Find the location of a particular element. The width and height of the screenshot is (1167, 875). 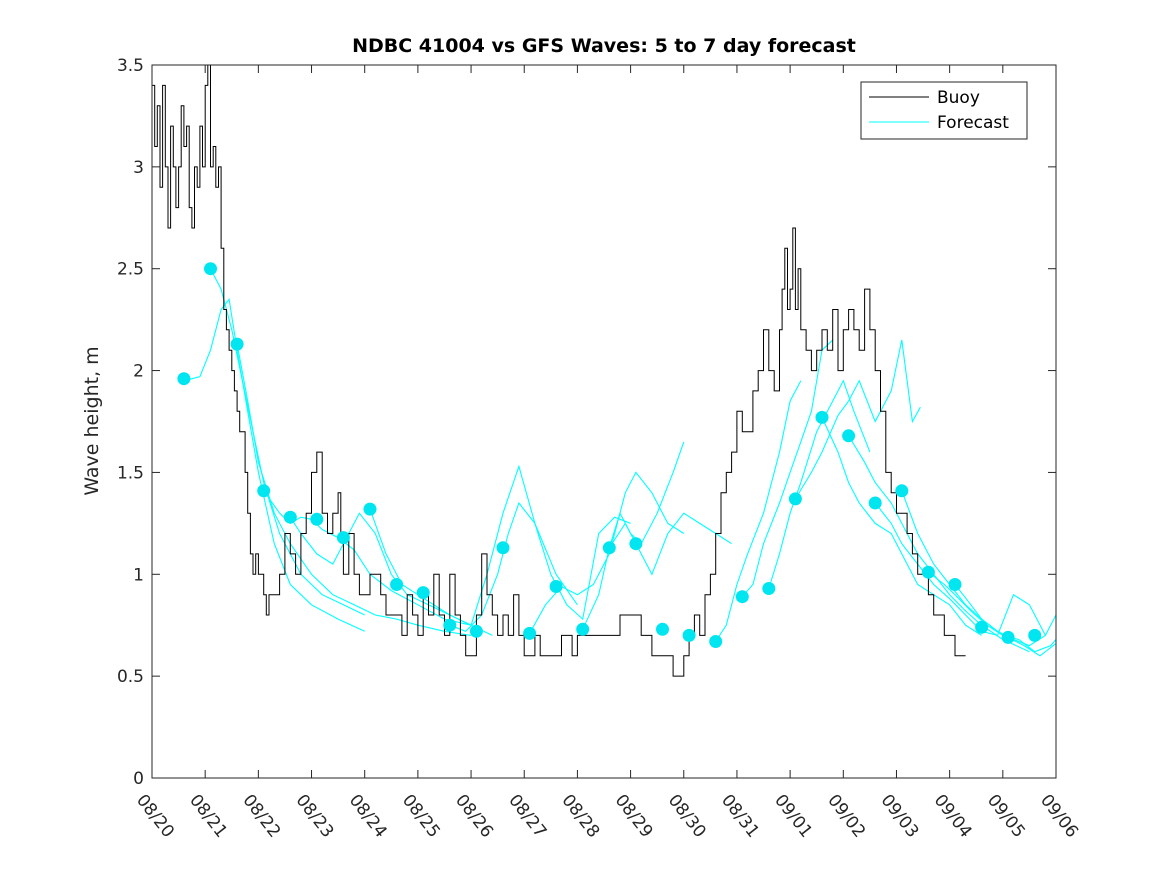

x-tick-label: 08/29 is located at coordinates (634, 816).